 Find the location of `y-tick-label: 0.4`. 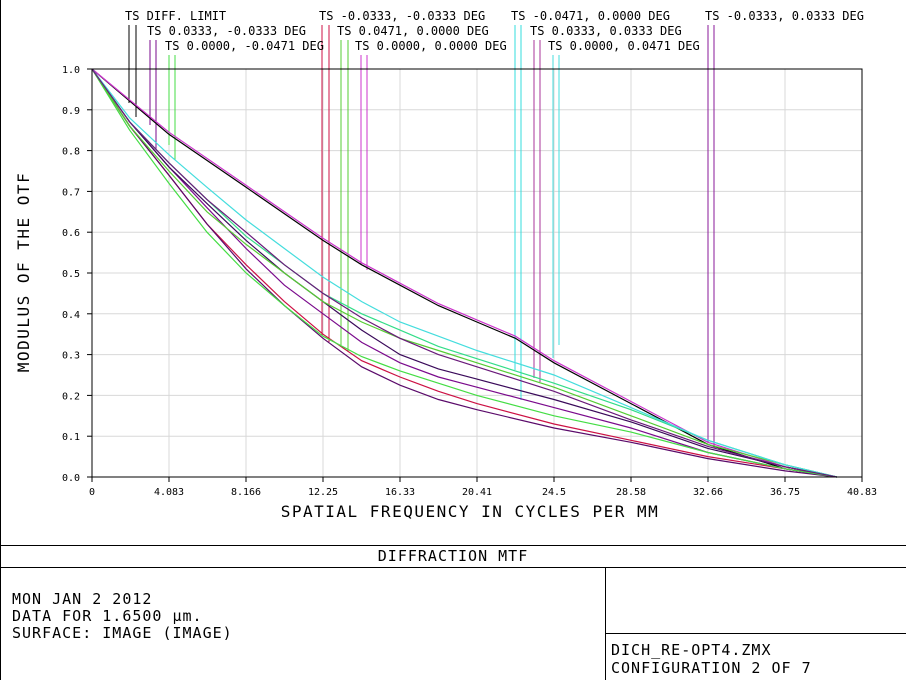

y-tick-label: 0.4 is located at coordinates (71, 315).